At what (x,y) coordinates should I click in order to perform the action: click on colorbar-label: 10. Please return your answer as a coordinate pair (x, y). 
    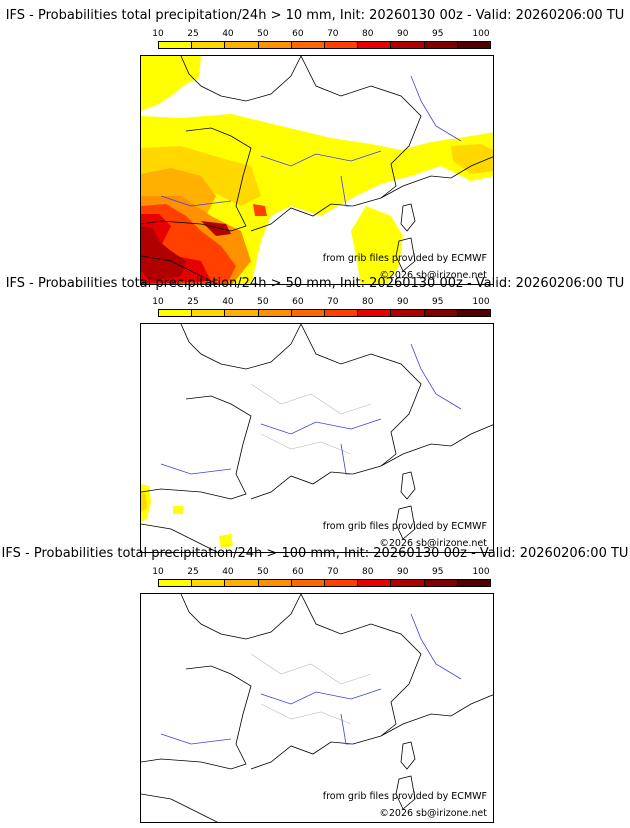
    Looking at the image, I should click on (158, 302).